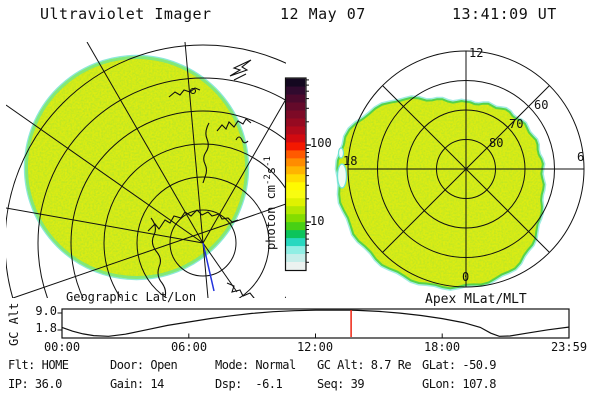 Image resolution: width=600 pixels, height=400 pixels. I want to click on colorbar-unit-label: photon cm-2s-1, so click(270, 203).